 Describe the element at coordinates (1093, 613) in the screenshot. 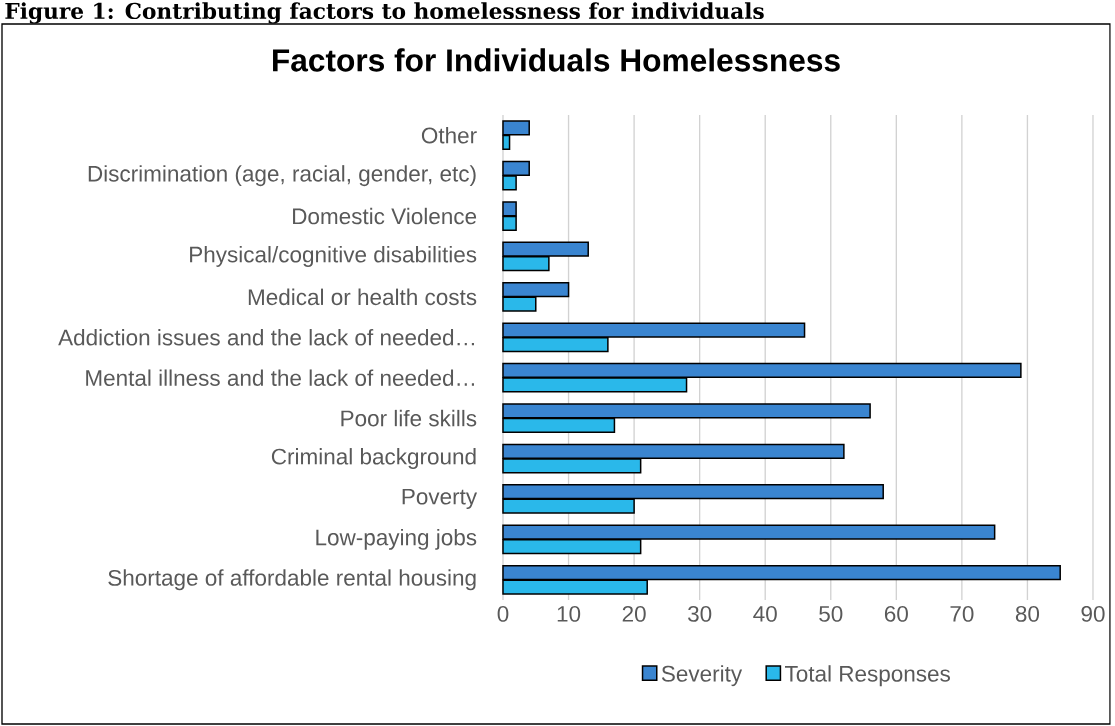

I see `x-tick-label: 90` at that location.